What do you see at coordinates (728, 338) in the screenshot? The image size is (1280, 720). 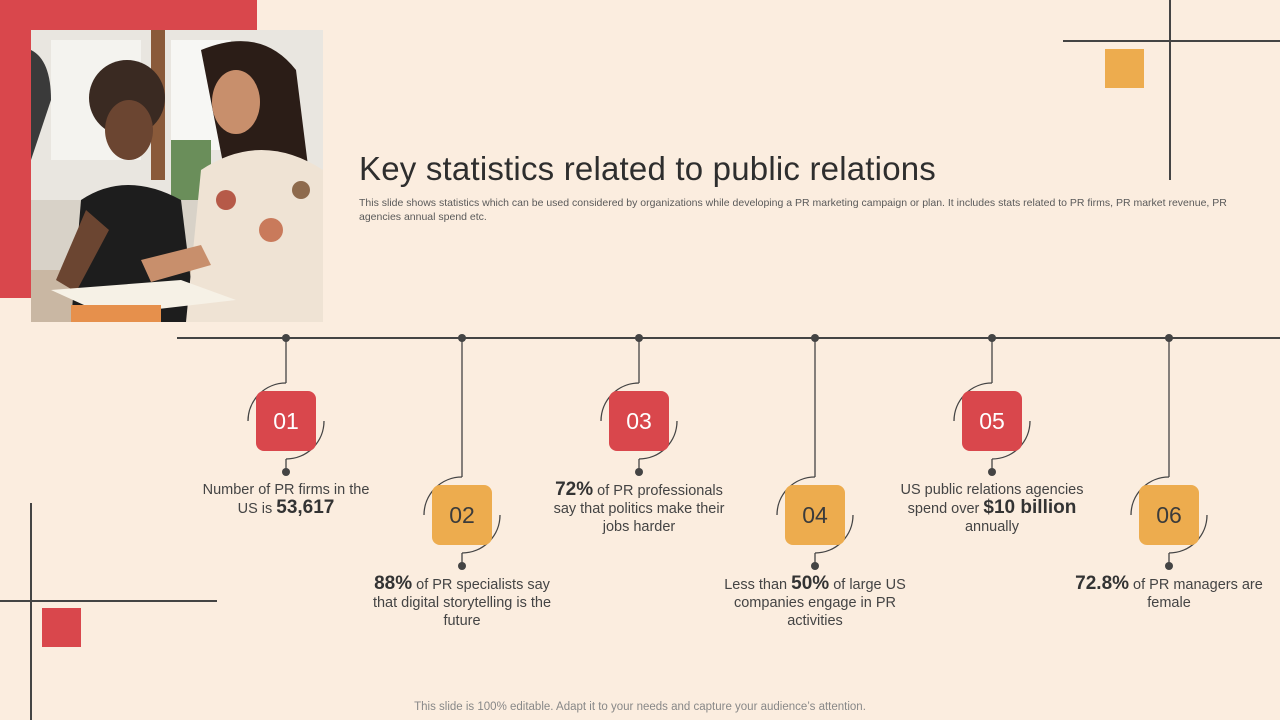 I see `timeline-axis` at bounding box center [728, 338].